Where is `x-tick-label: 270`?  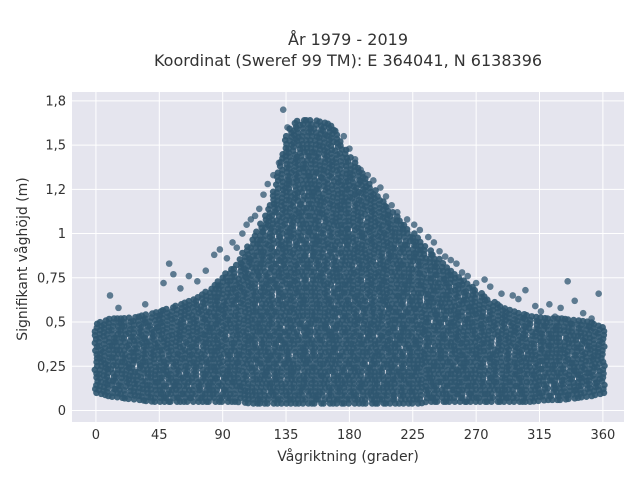 x-tick-label: 270 is located at coordinates (476, 435).